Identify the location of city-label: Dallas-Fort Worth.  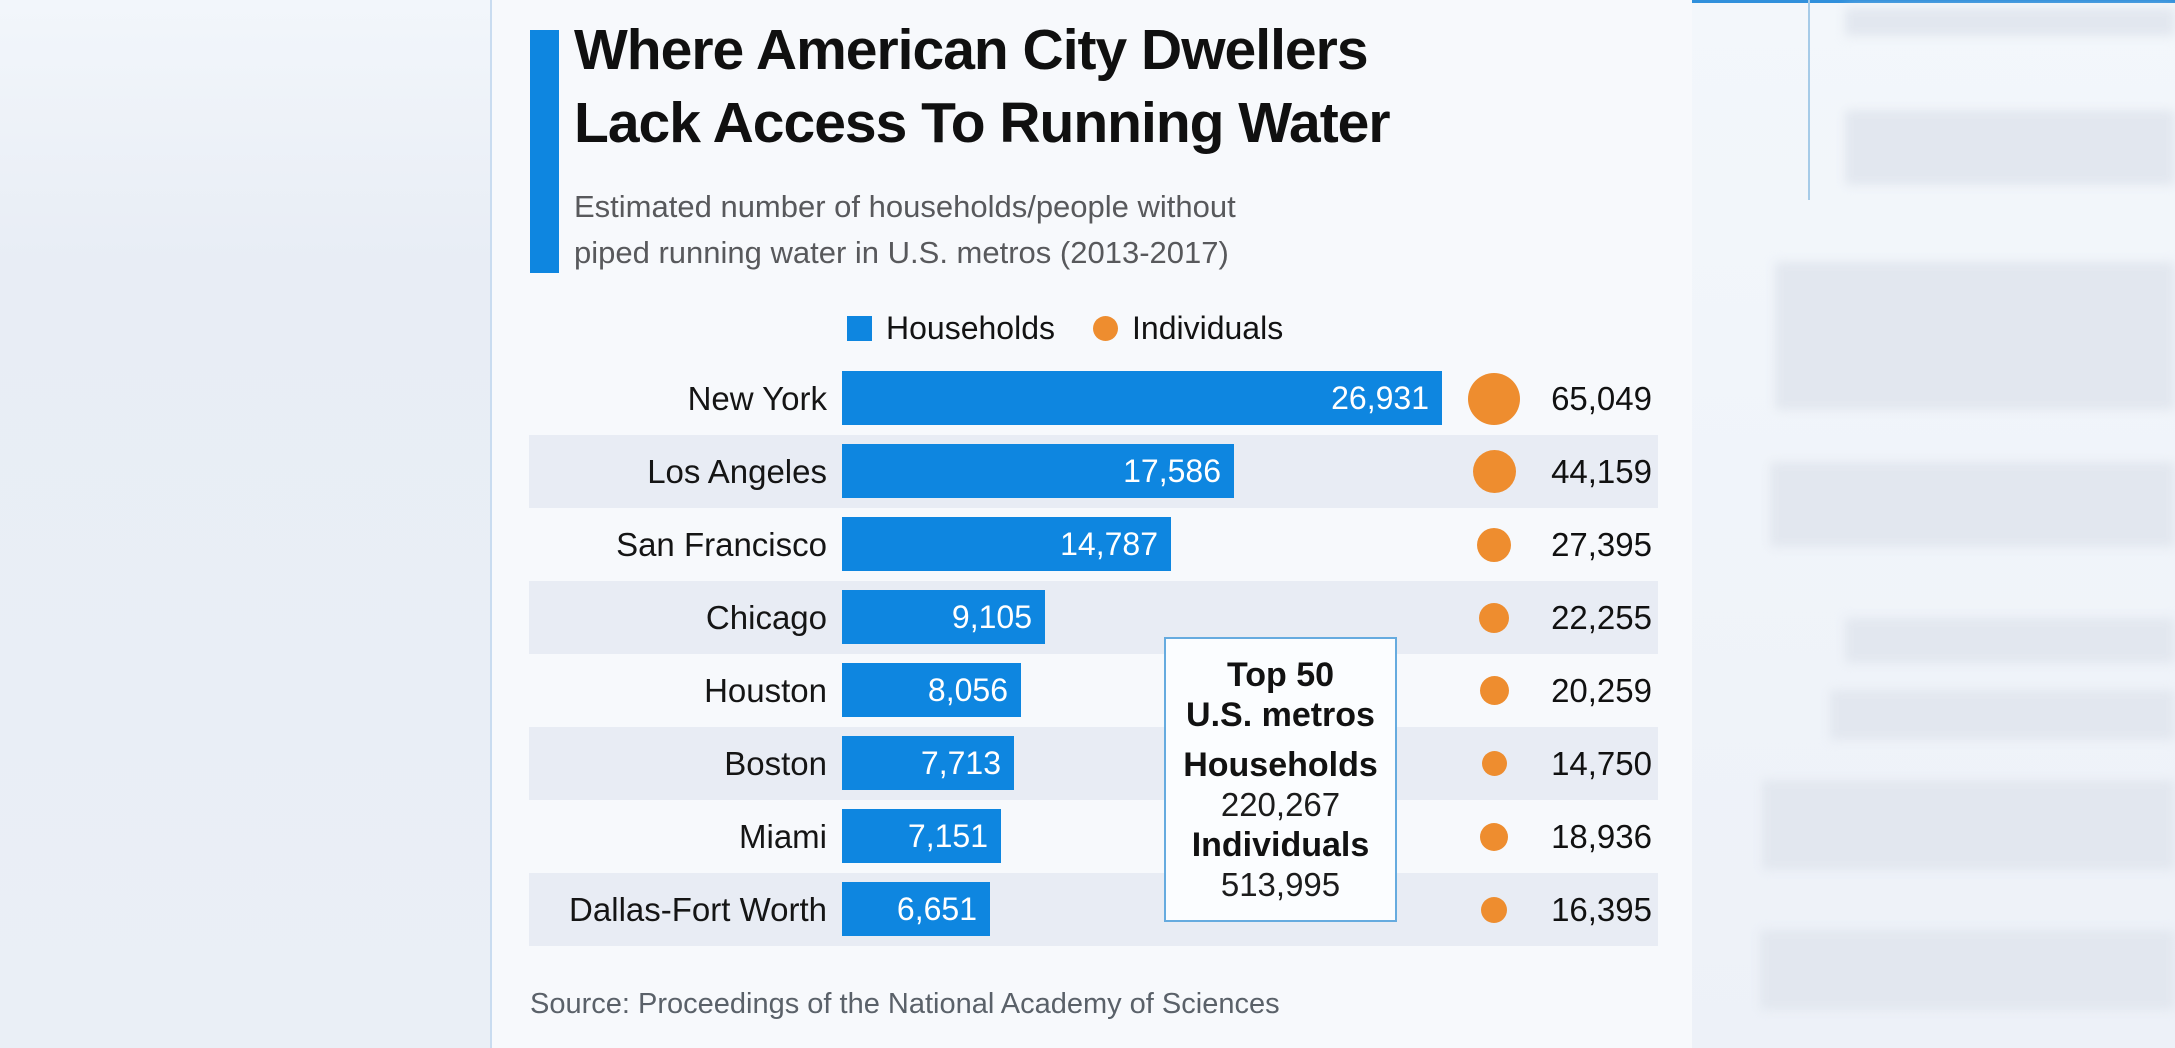
(698, 909).